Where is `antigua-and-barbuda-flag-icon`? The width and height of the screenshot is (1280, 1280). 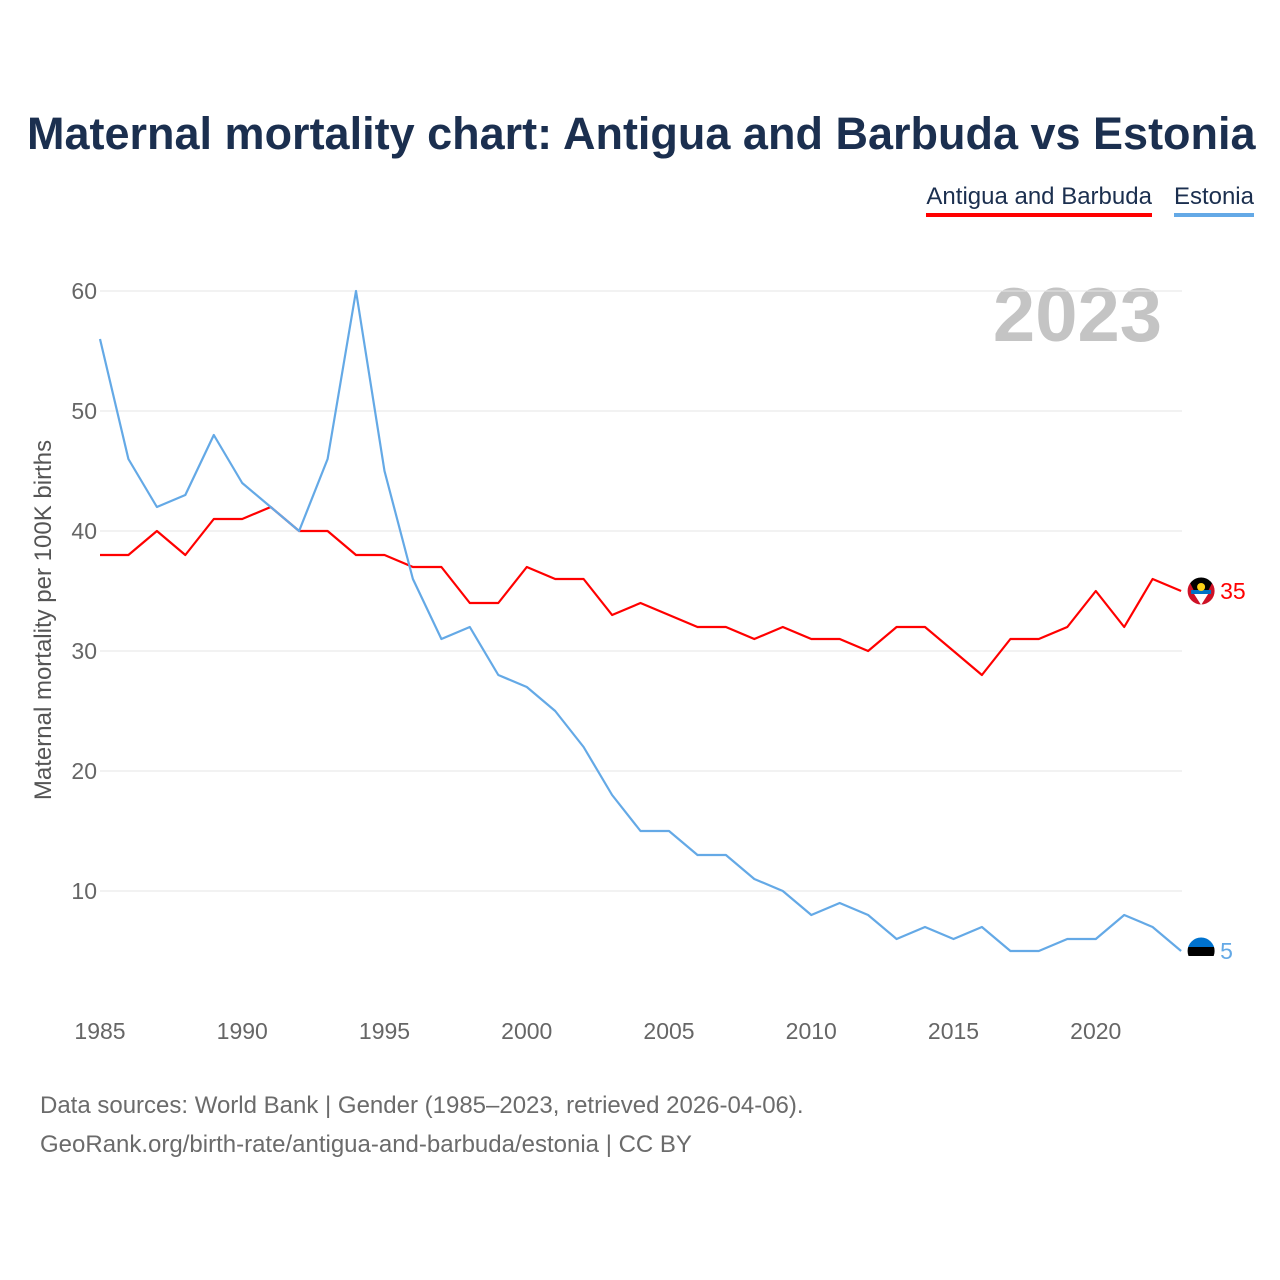 antigua-and-barbuda-flag-icon is located at coordinates (1201, 591).